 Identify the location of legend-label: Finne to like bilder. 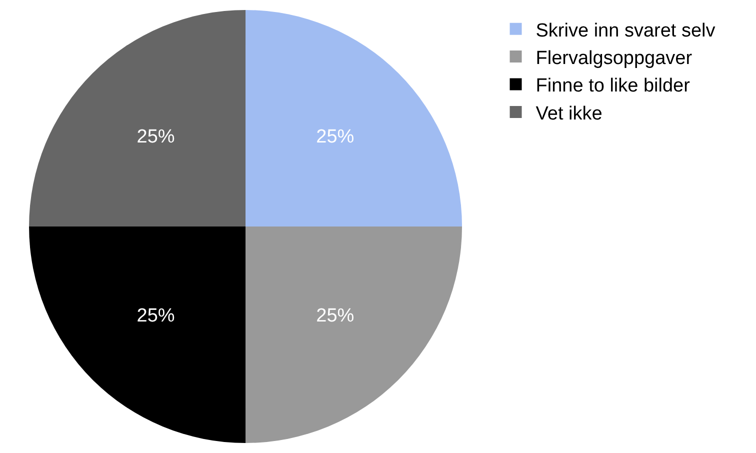
(613, 86).